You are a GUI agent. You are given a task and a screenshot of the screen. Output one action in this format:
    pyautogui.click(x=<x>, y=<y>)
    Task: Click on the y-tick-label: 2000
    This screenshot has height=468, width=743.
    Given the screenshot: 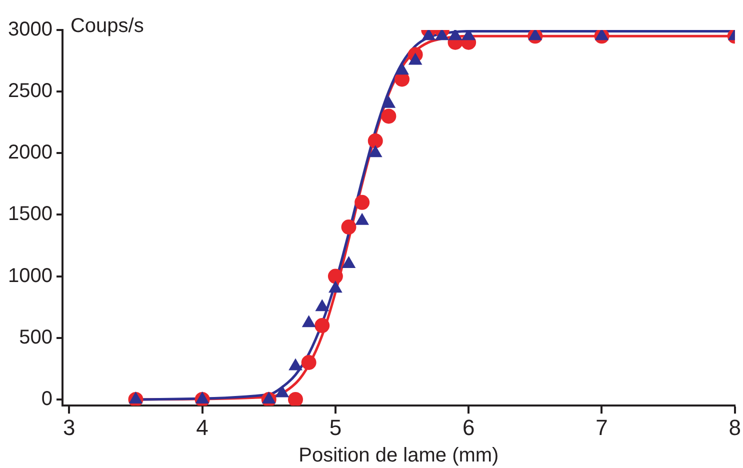 What is the action you would take?
    pyautogui.click(x=30, y=153)
    